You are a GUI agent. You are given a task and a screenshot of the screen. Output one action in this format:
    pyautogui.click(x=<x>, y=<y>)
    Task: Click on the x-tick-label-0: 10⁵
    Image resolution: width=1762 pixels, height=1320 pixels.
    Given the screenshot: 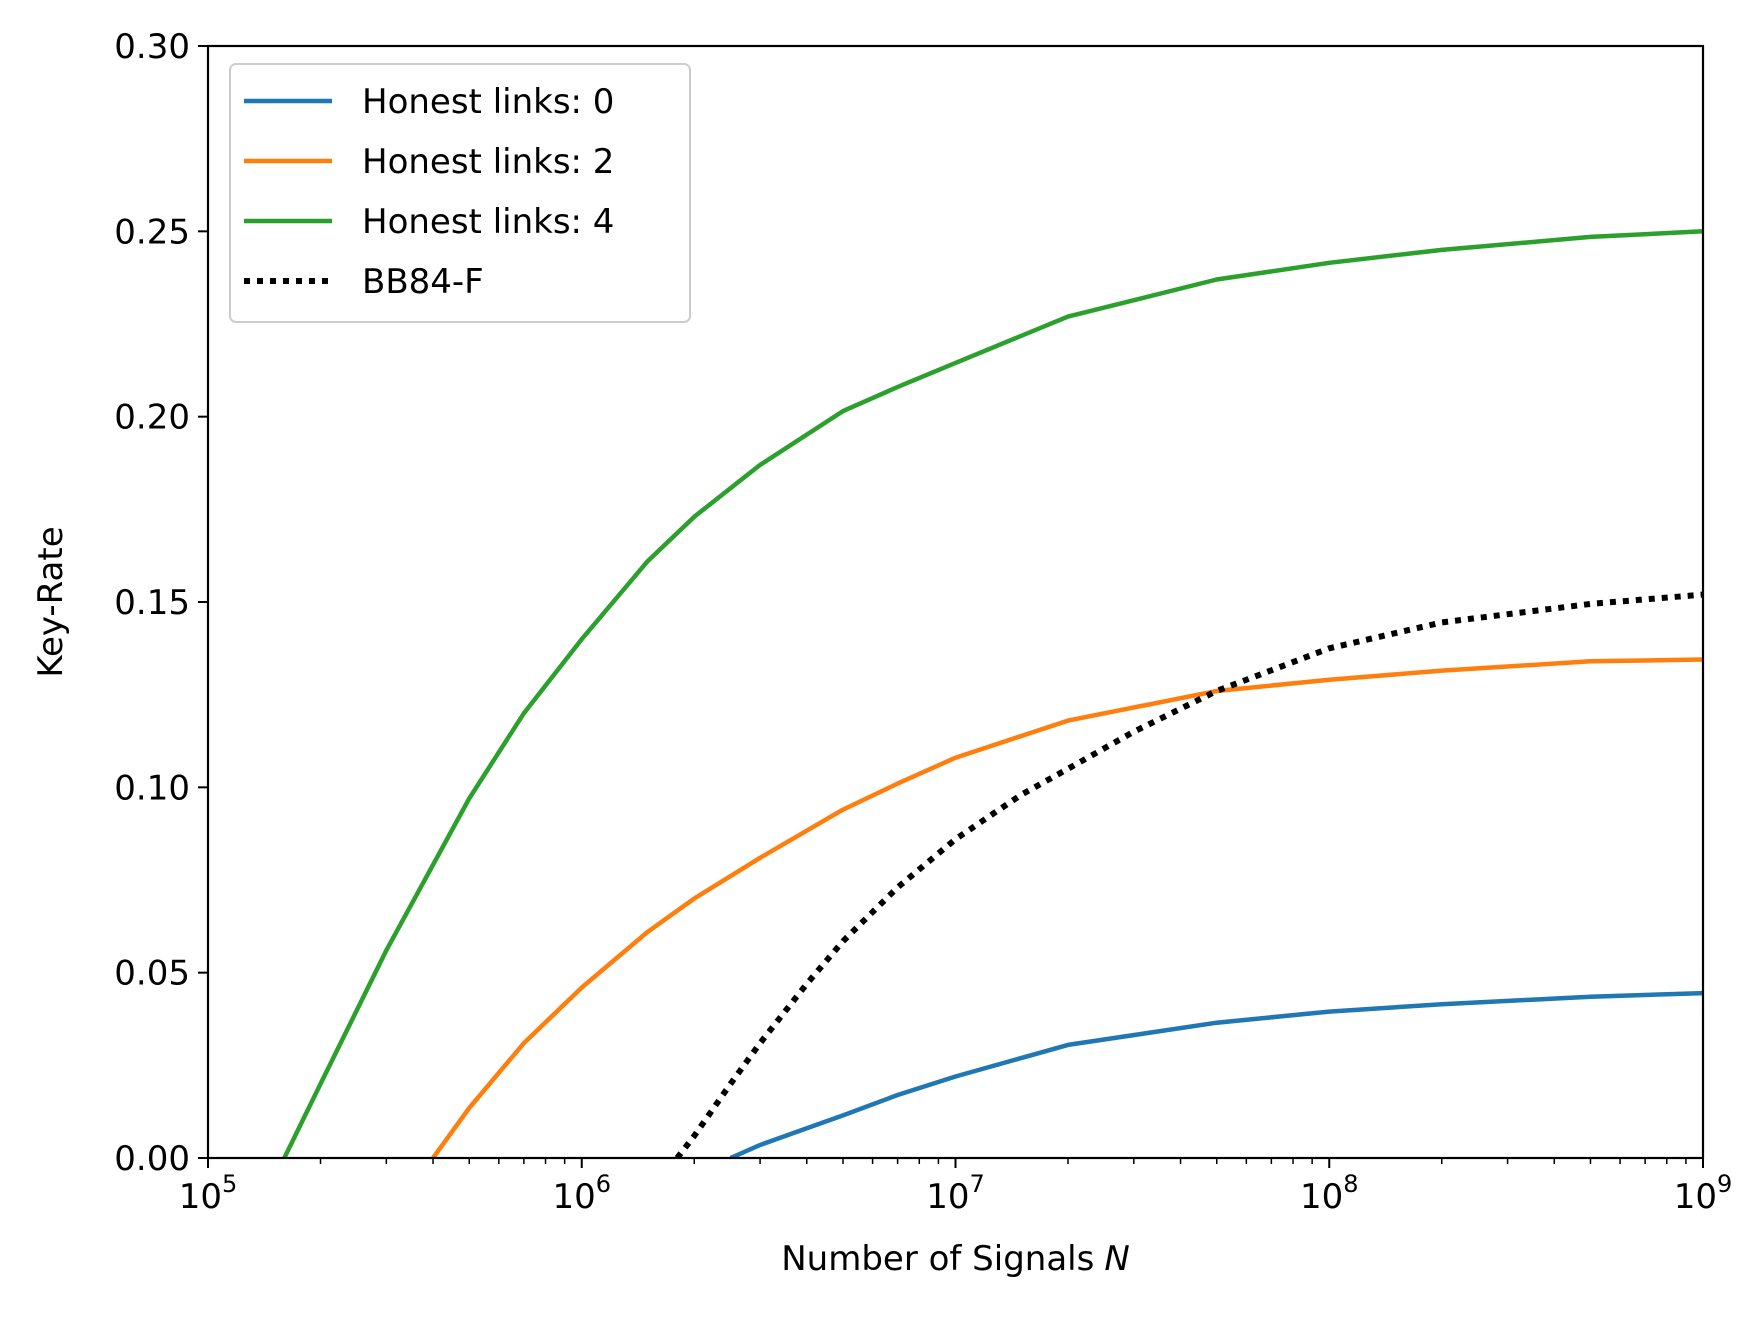 What is the action you would take?
    pyautogui.click(x=208, y=1193)
    